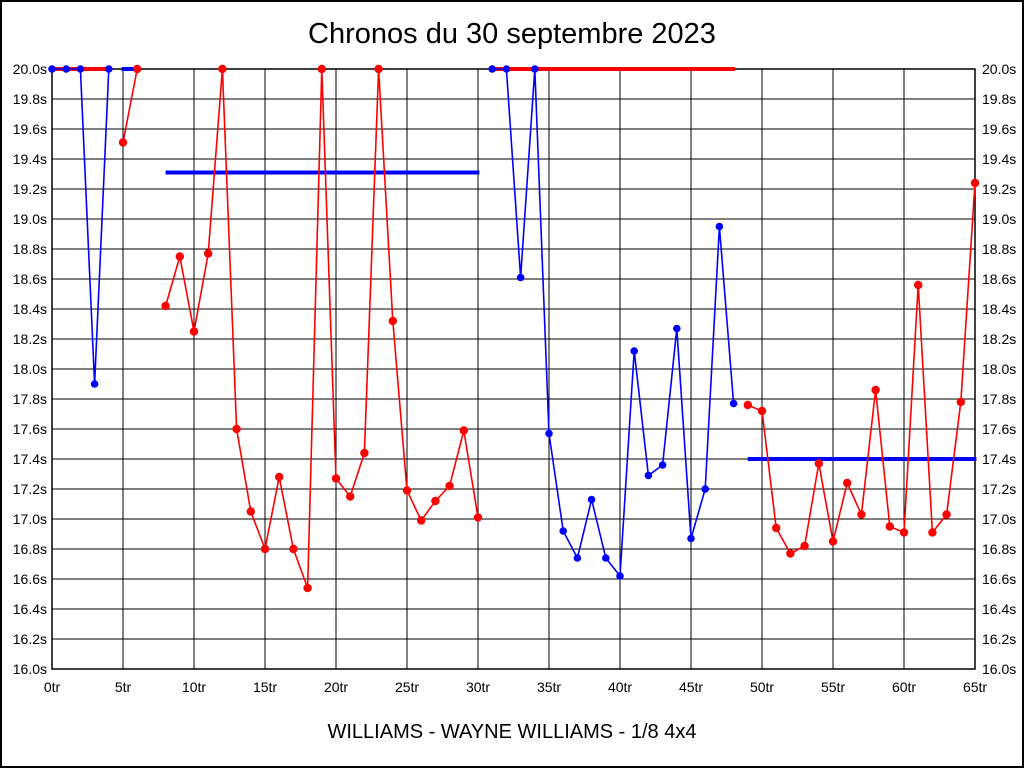  Describe the element at coordinates (123, 687) in the screenshot. I see `x-tick-label: 5tr` at that location.